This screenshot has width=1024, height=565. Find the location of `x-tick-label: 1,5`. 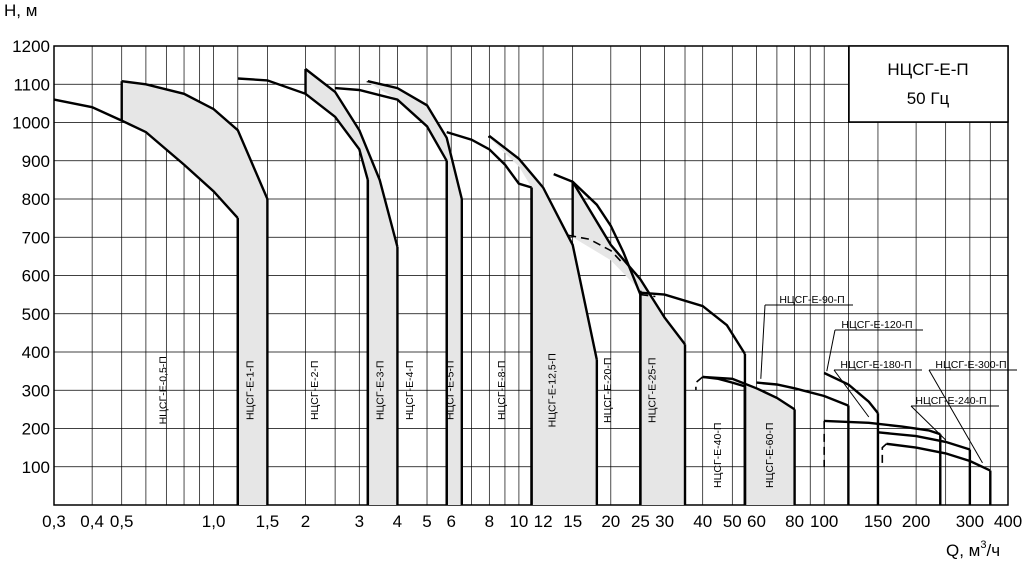

x-tick-label: 1,5 is located at coordinates (268, 521).